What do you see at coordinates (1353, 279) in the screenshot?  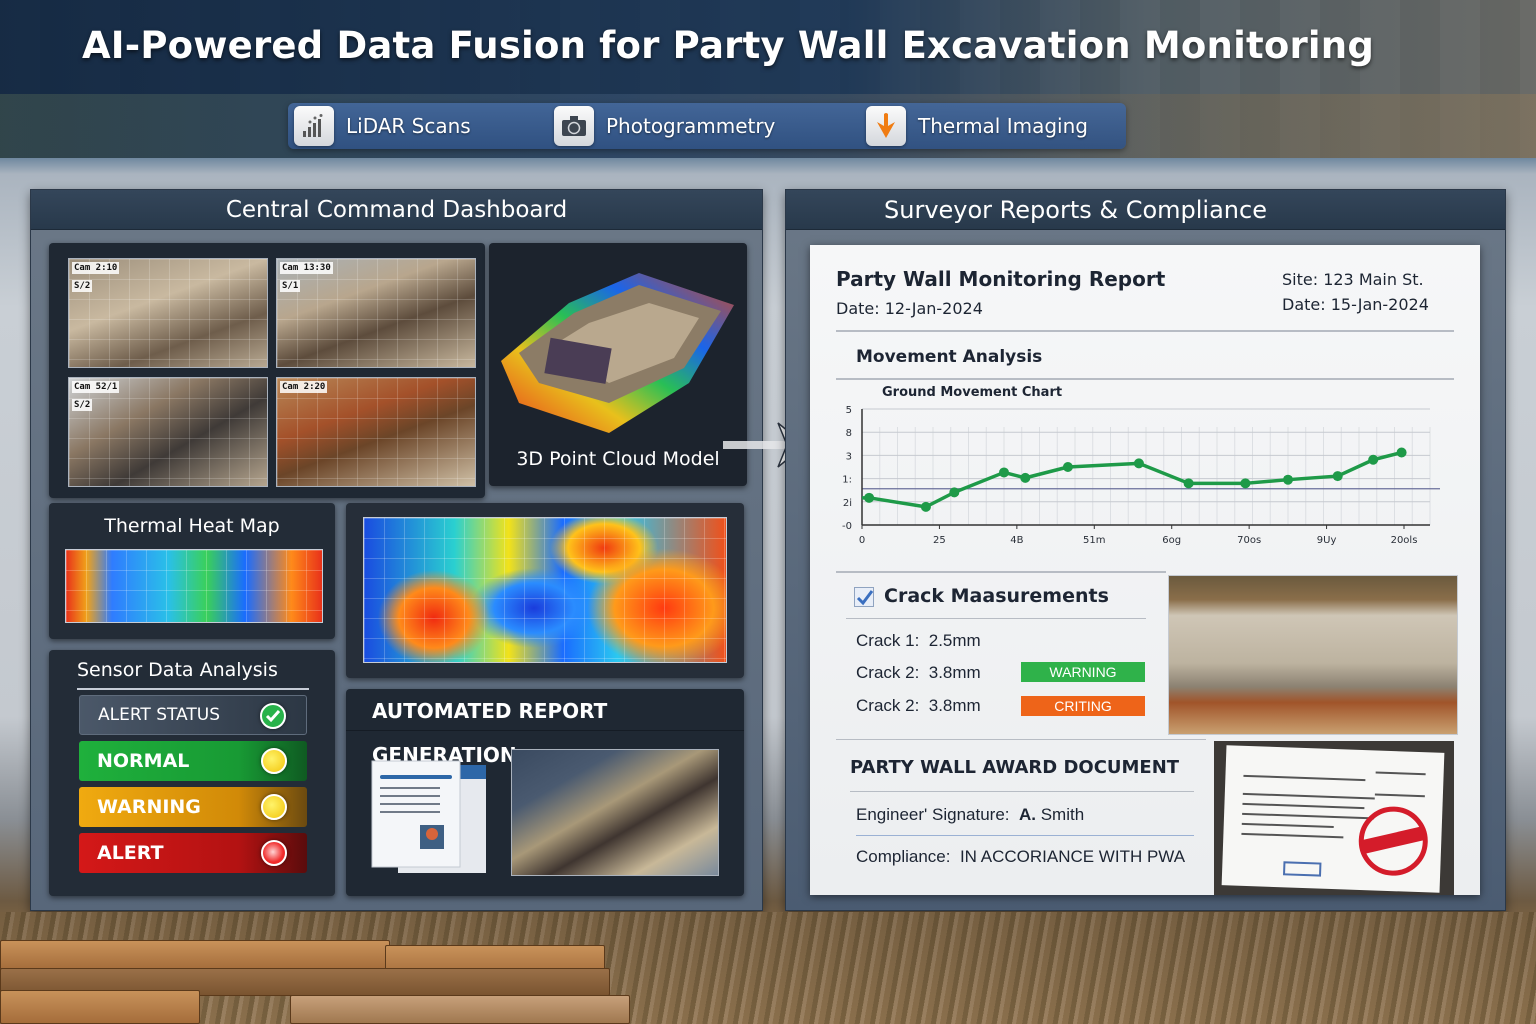 I see `site-address: Site: 123 Main St.` at bounding box center [1353, 279].